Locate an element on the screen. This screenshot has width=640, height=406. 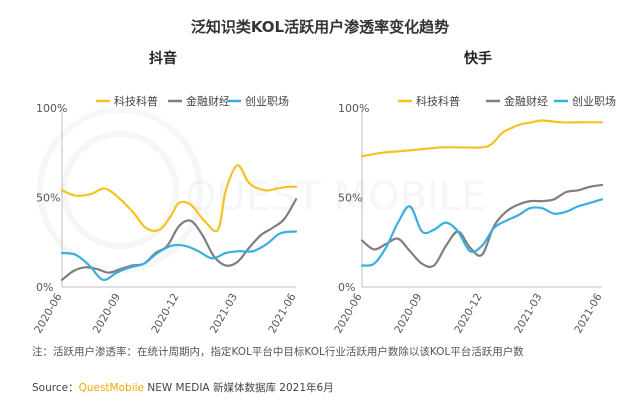
x-tick-label: 2020-12 is located at coordinates (468, 314).